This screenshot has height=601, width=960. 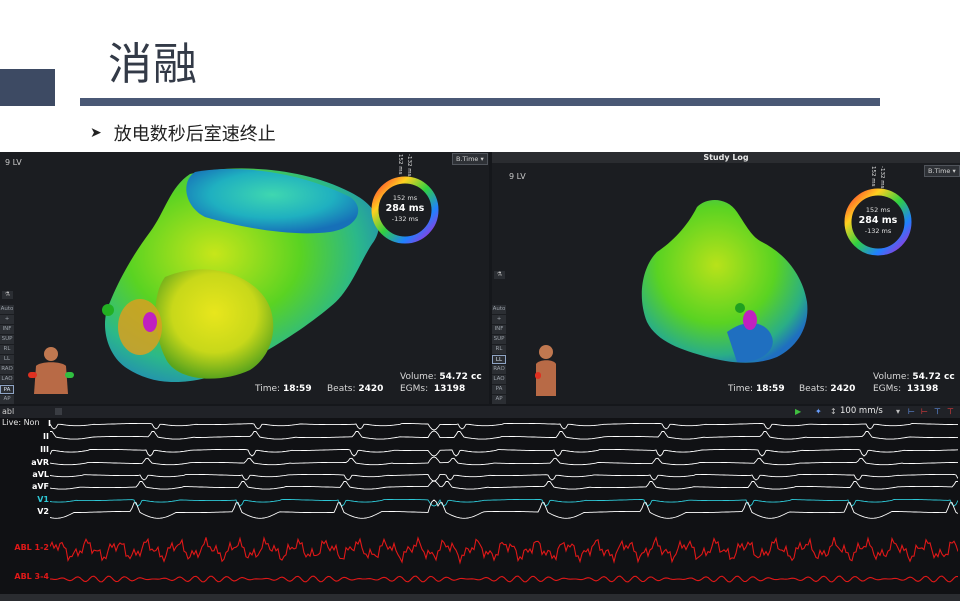 What do you see at coordinates (504, 452) in the screenshot?
I see `trace-iii` at bounding box center [504, 452].